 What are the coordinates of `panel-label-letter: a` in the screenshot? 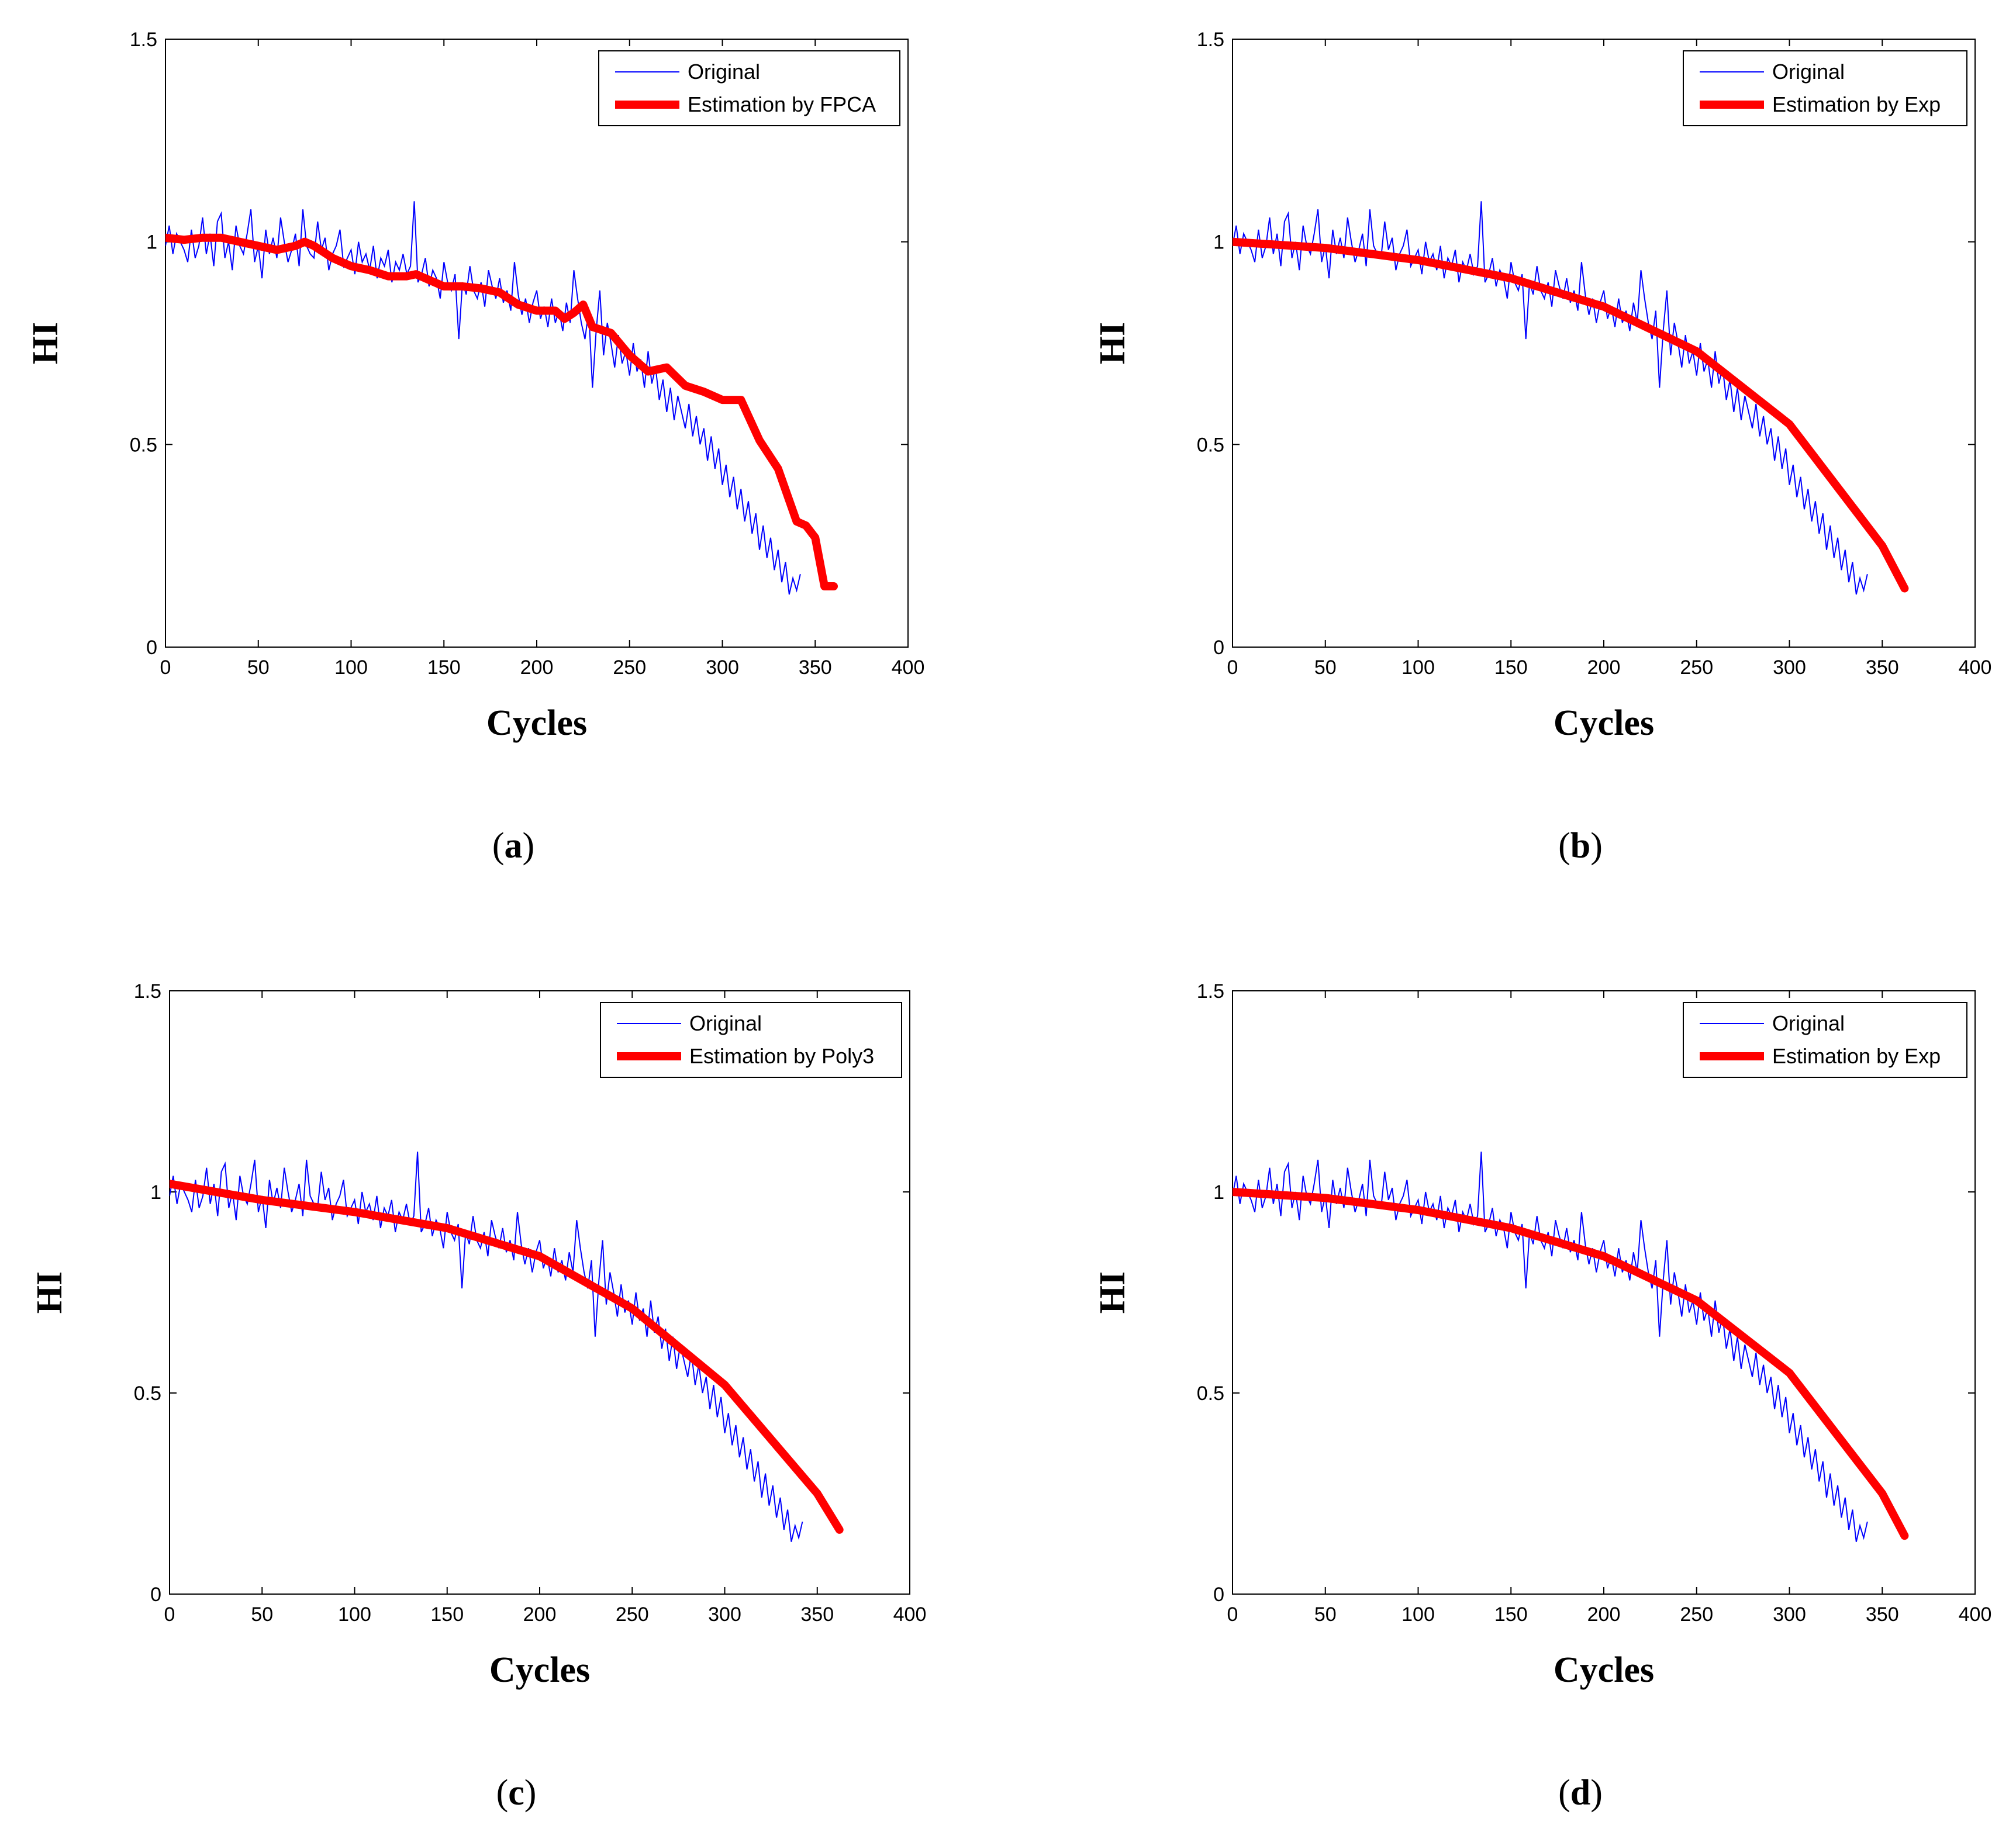 It's located at (514, 846).